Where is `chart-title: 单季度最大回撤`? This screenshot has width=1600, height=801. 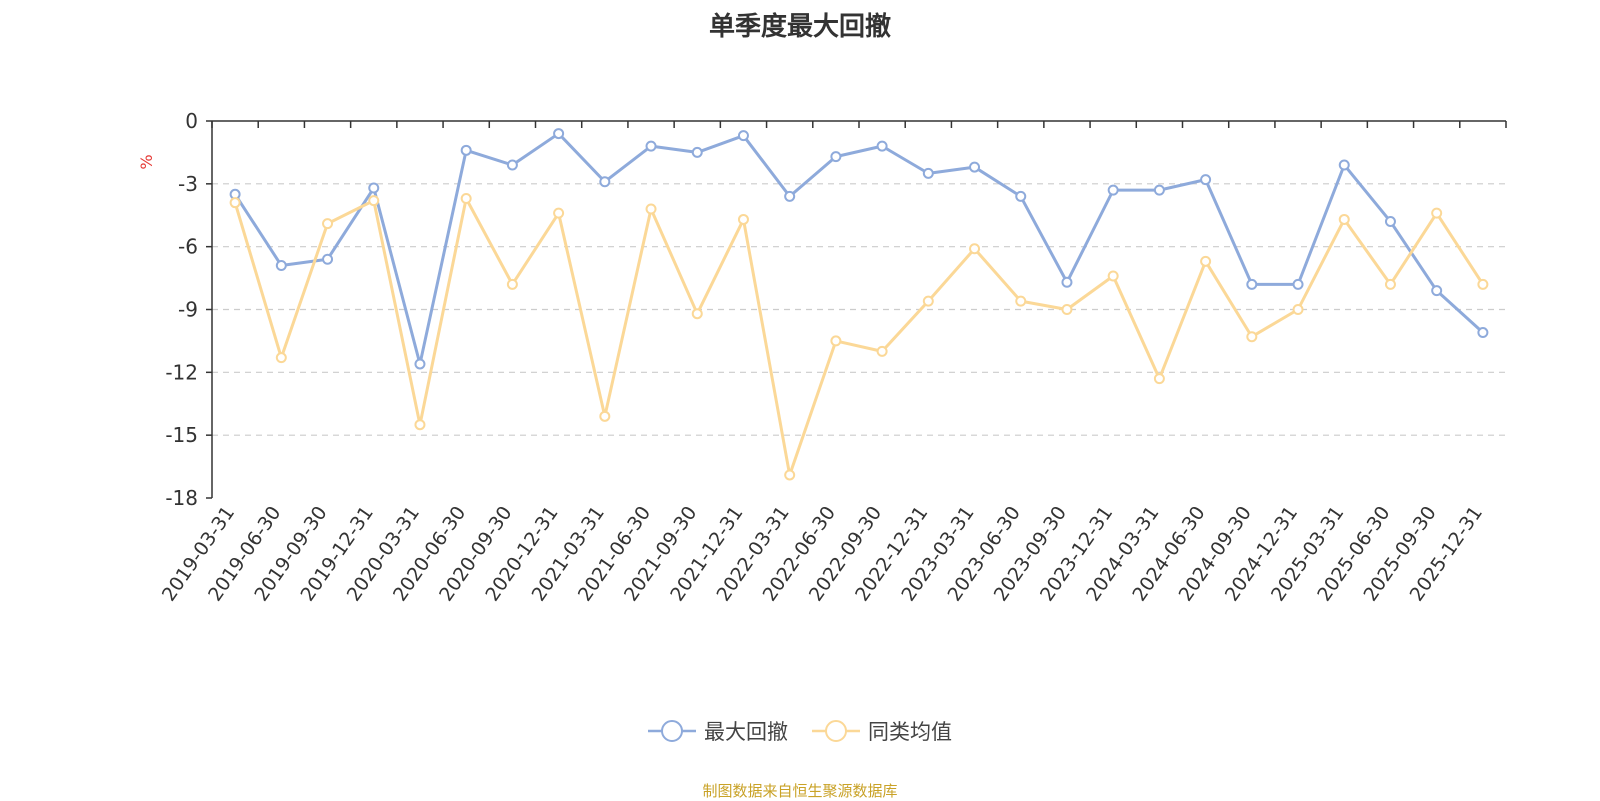
chart-title: 单季度最大回撤 is located at coordinates (799, 27).